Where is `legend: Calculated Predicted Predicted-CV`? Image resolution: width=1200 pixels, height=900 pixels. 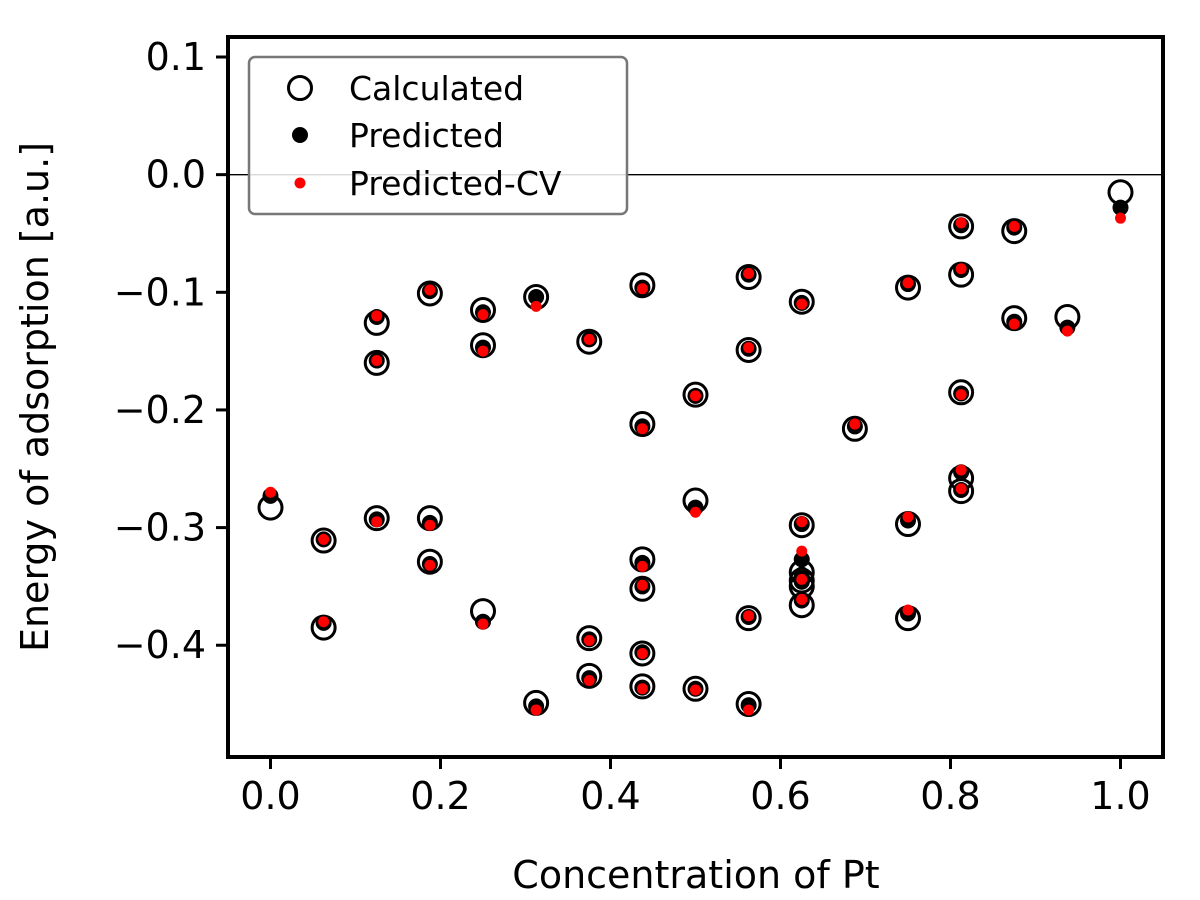
legend: Calculated Predicted Predicted-CV is located at coordinates (438, 135).